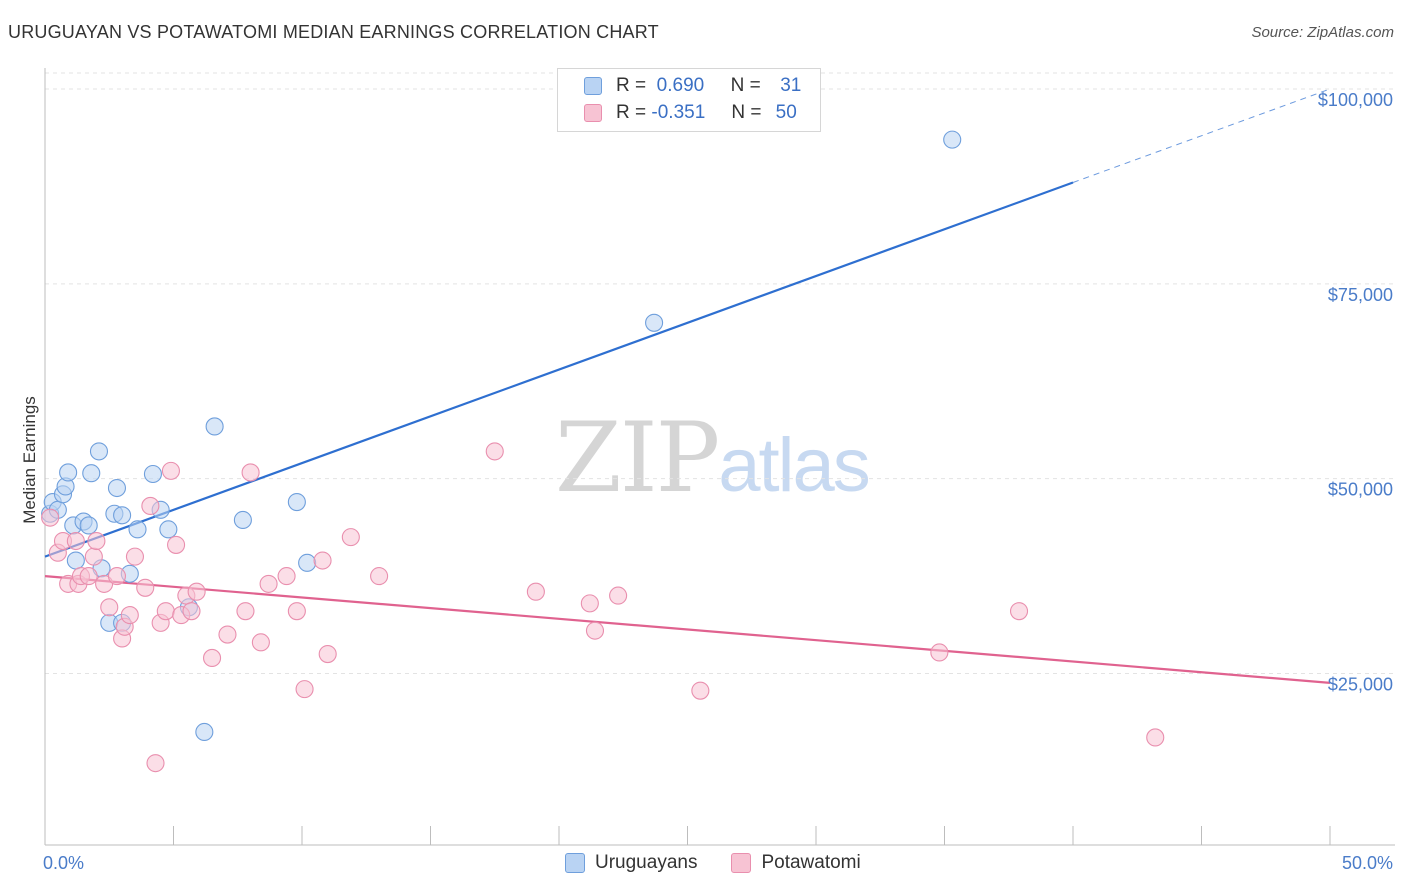 The height and width of the screenshot is (892, 1406). I want to click on series-legend-uruguayans: Uruguayans, so click(631, 863).